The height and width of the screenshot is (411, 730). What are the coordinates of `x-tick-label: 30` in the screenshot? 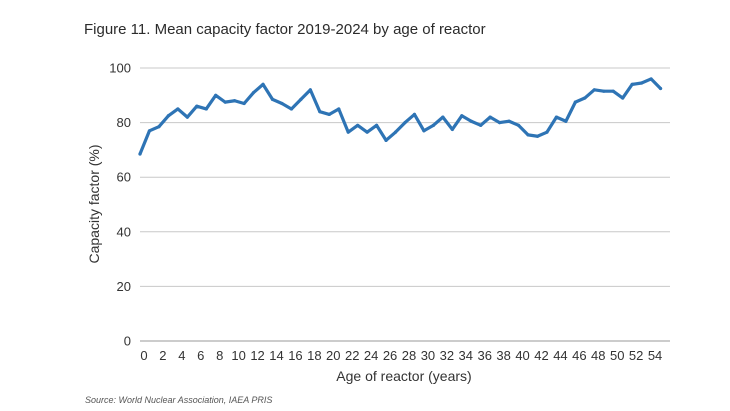 It's located at (428, 355).